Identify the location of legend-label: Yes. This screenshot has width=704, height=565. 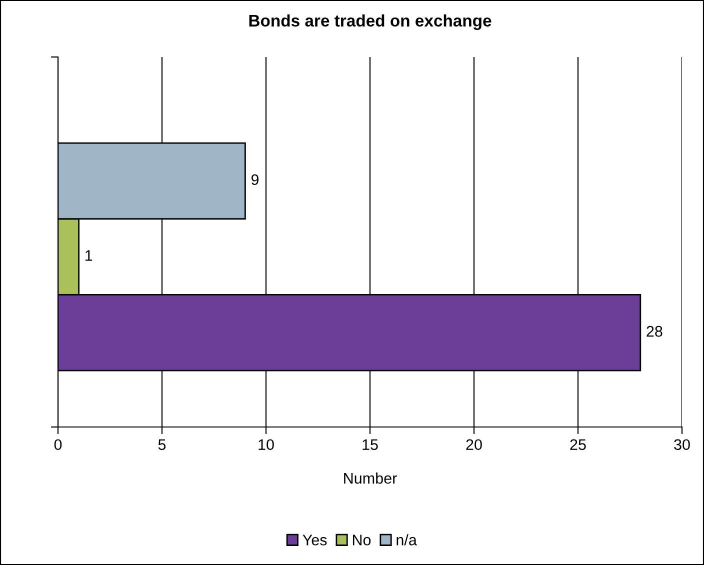
(314, 540).